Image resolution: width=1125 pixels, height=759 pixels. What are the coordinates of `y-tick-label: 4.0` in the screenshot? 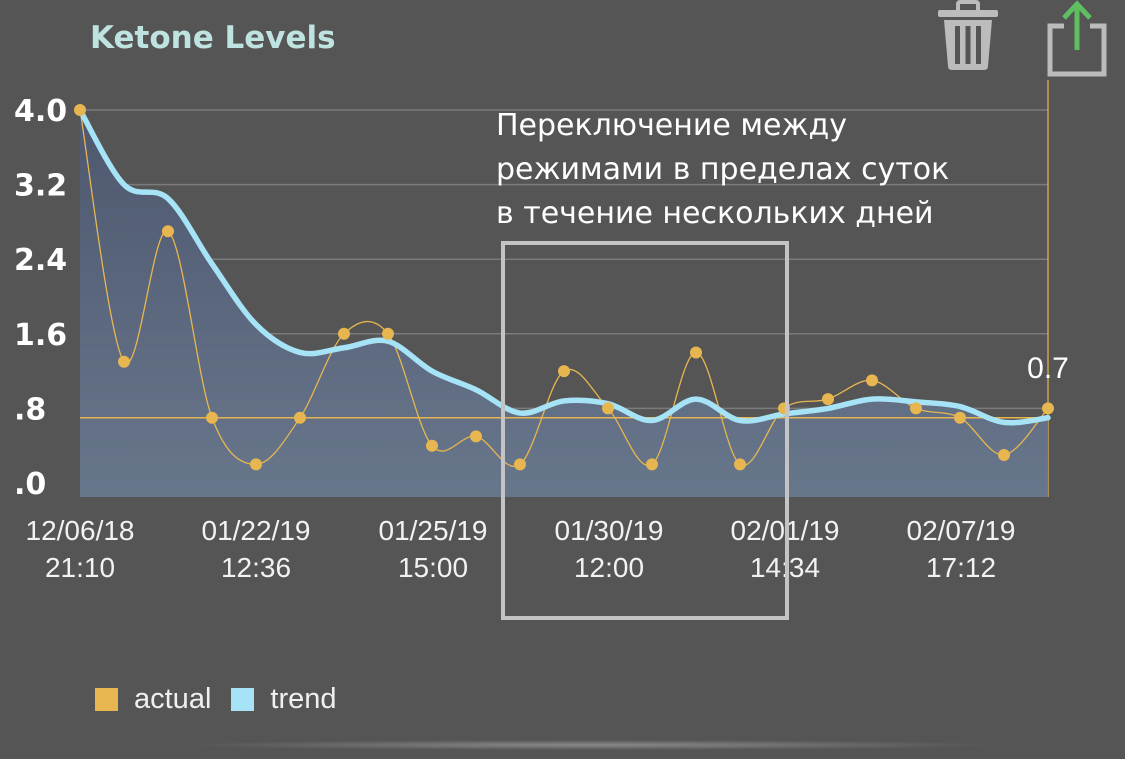 It's located at (40, 111).